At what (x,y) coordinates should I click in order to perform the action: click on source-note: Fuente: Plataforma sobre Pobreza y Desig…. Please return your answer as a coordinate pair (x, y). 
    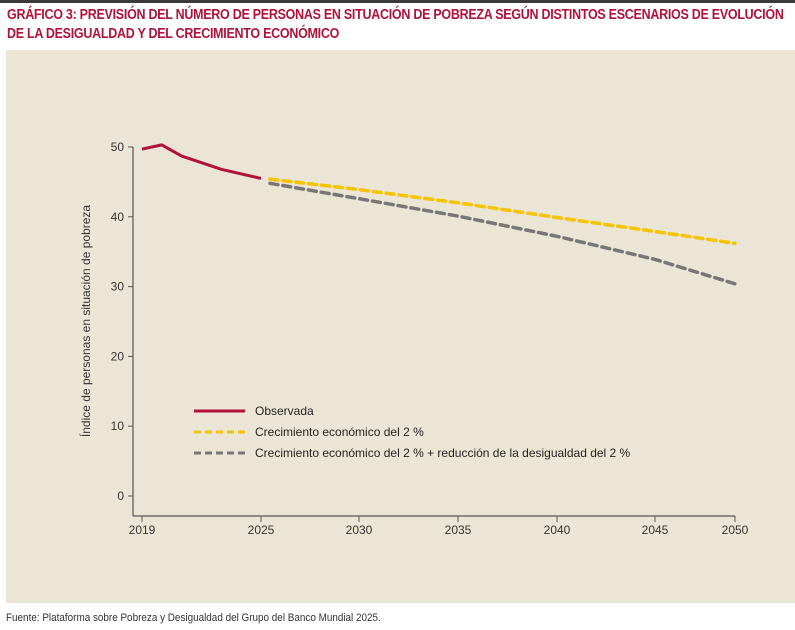
    Looking at the image, I should click on (193, 618).